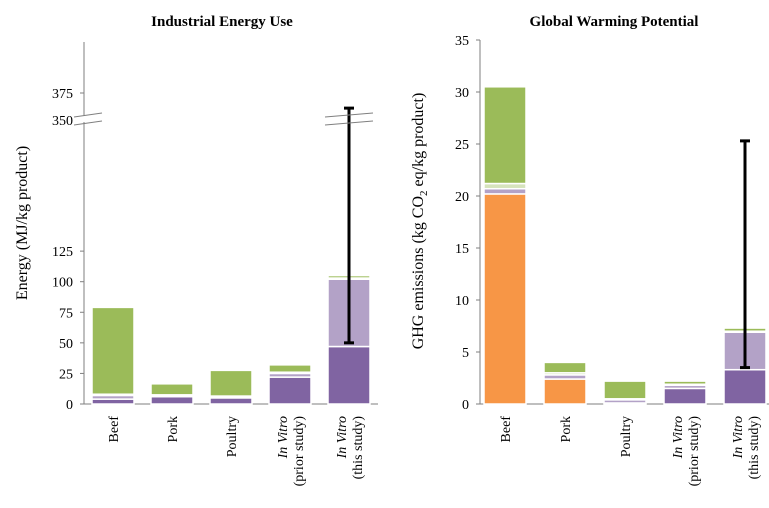 The image size is (769, 508). What do you see at coordinates (462, 93) in the screenshot?
I see `y-tick-label: 30` at bounding box center [462, 93].